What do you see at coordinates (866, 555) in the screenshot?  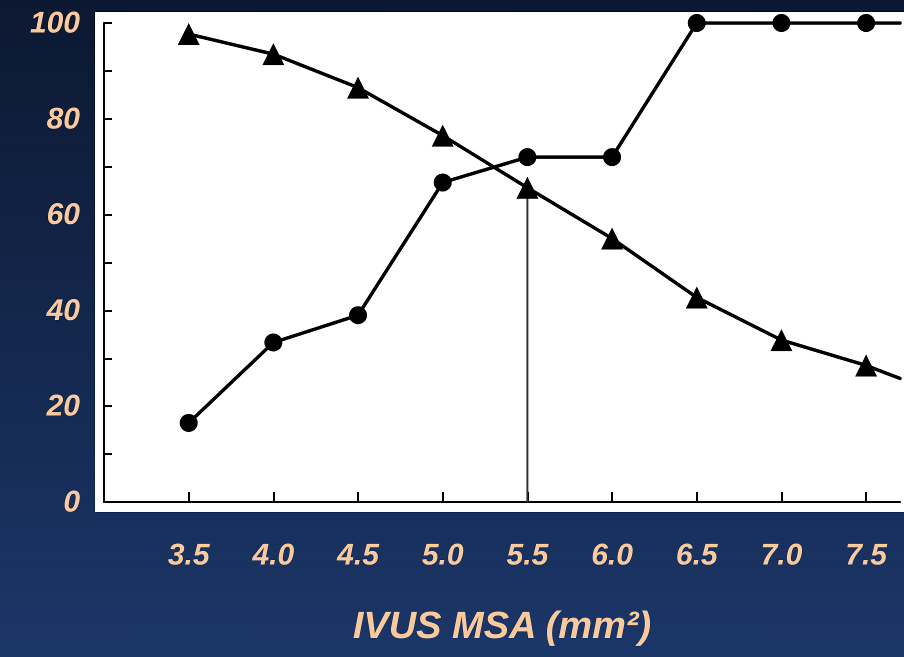 I see `x-tick-label: 7.5` at bounding box center [866, 555].